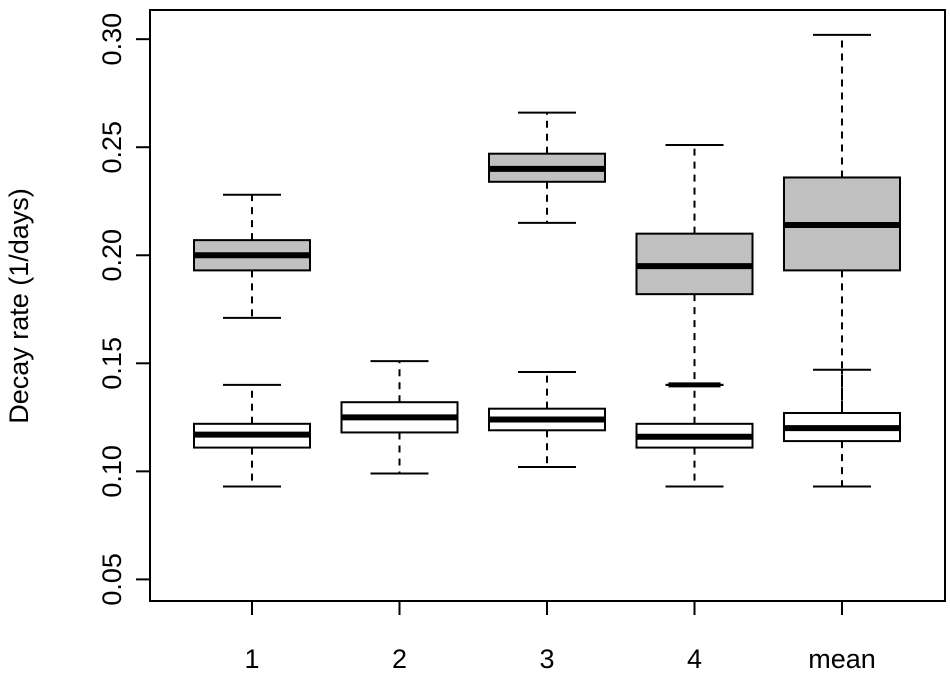 This screenshot has height=679, width=950. I want to click on x-tick-label: 1, so click(251, 659).